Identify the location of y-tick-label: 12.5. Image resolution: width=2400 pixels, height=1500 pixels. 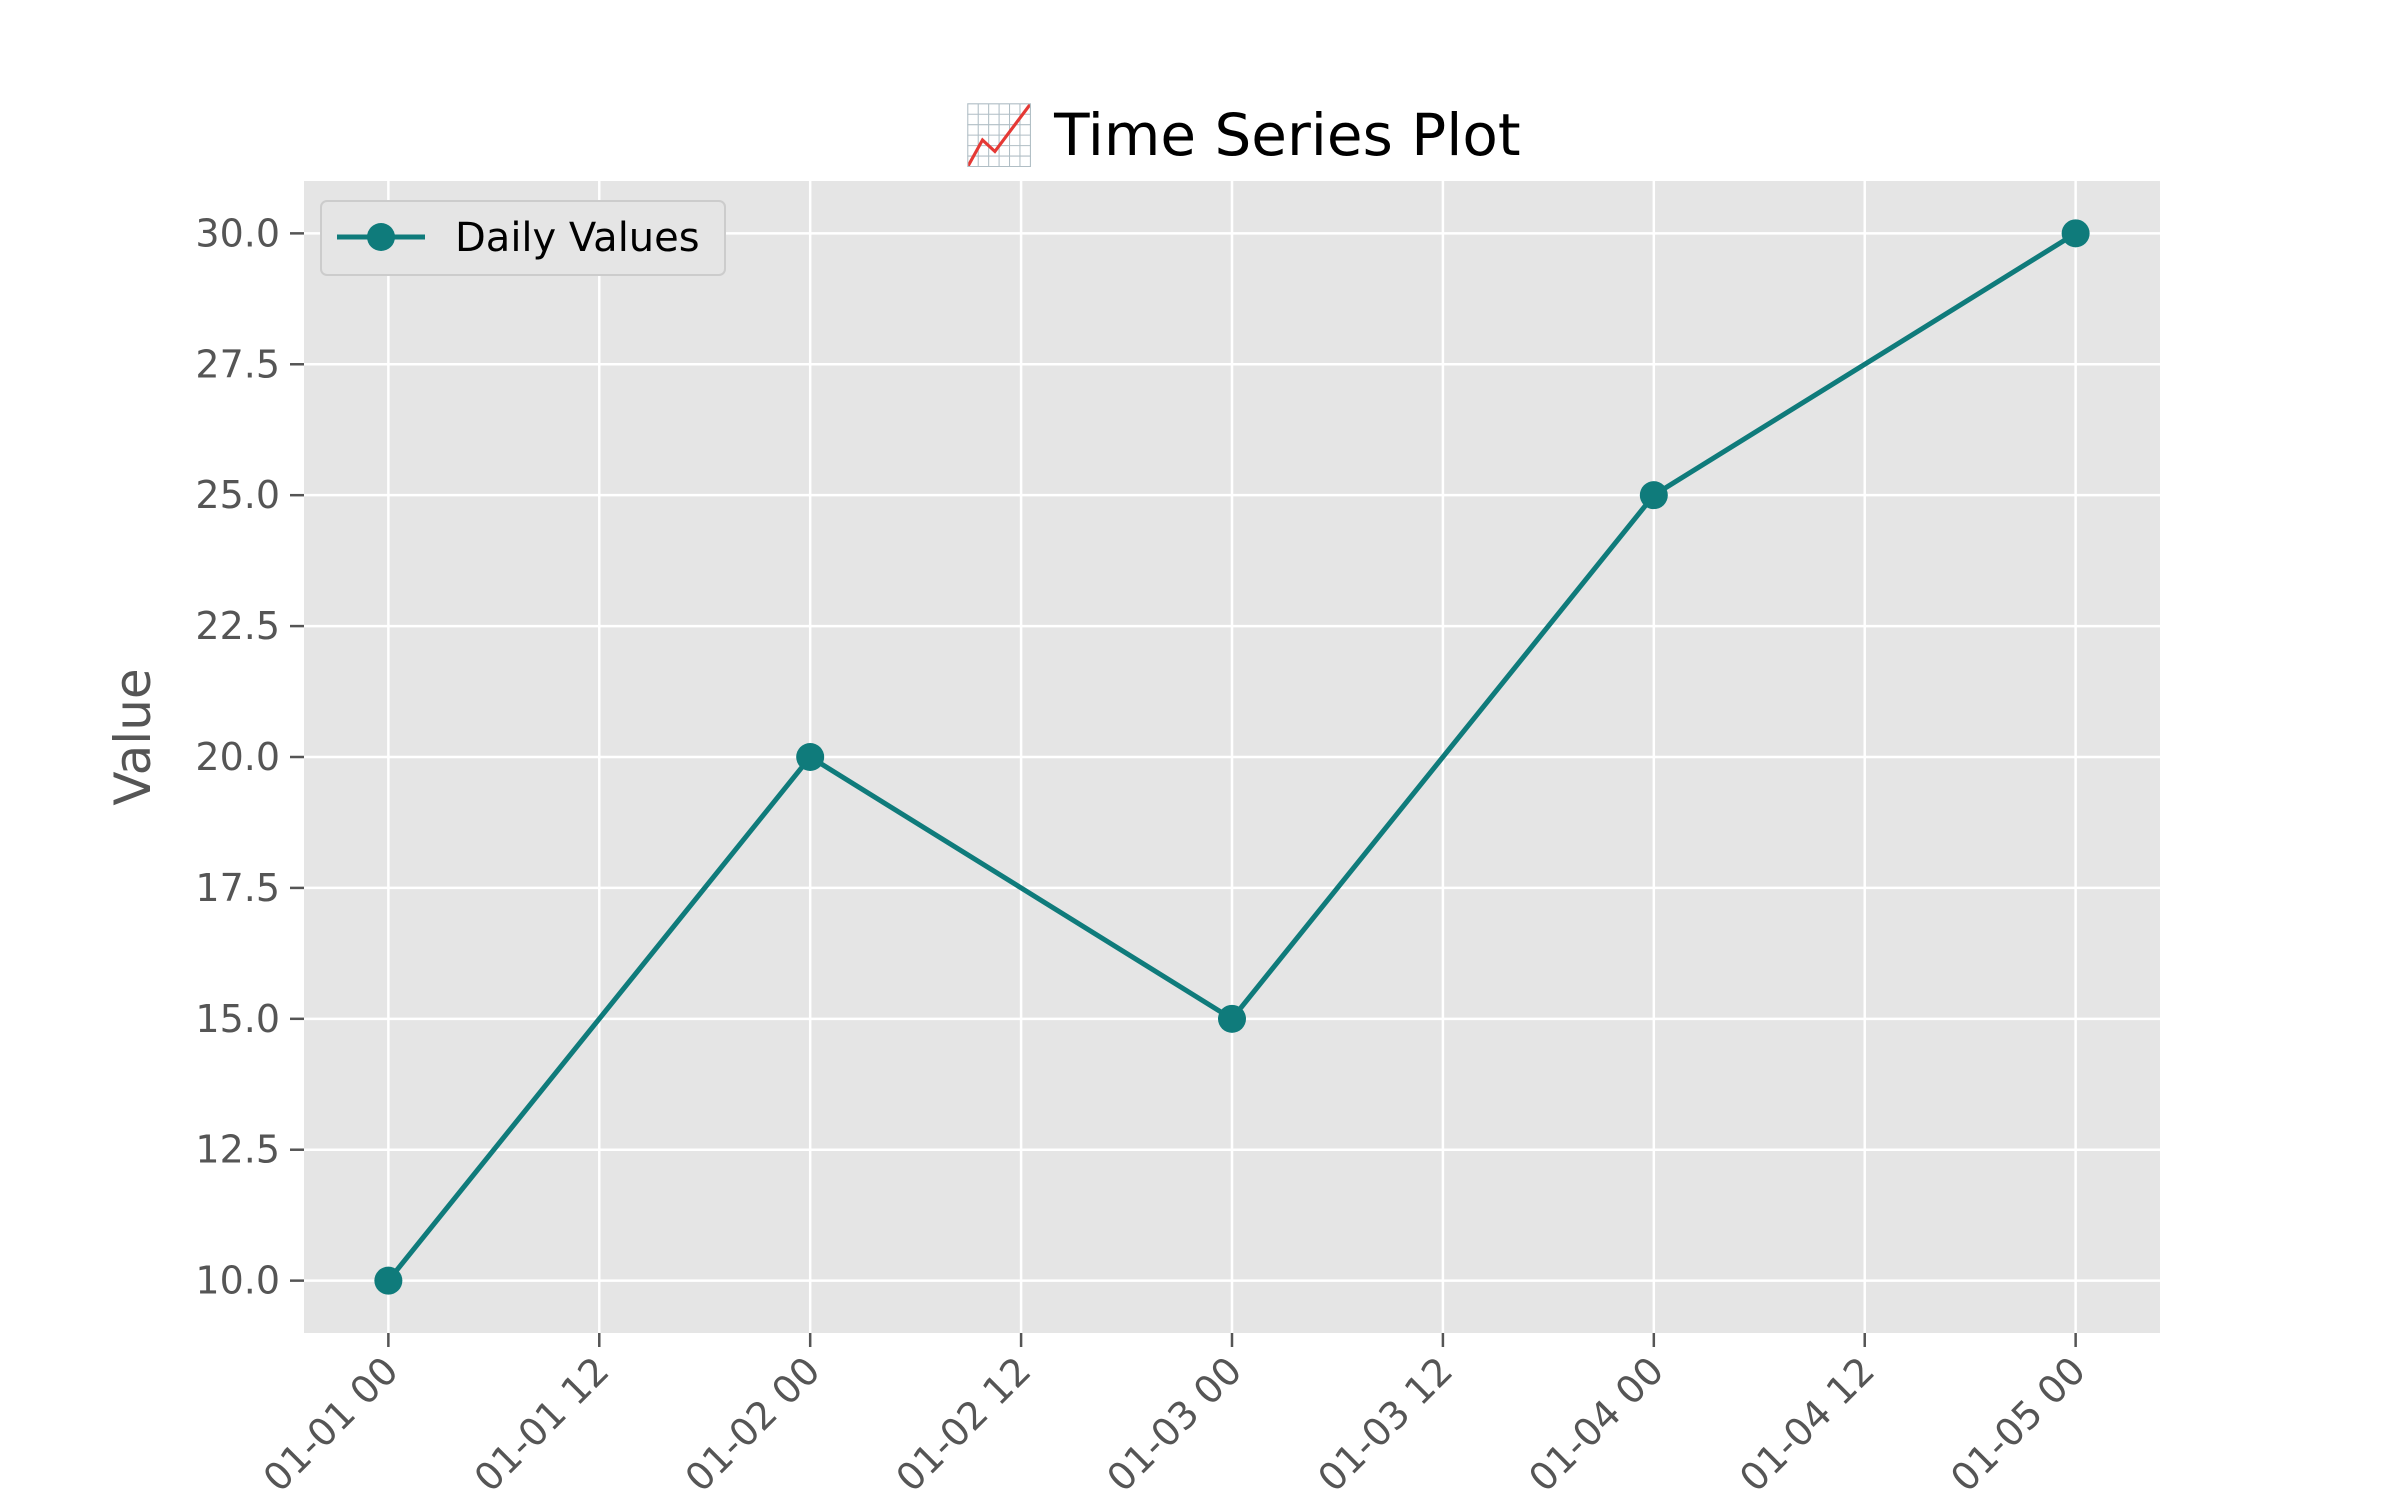
(237, 1150).